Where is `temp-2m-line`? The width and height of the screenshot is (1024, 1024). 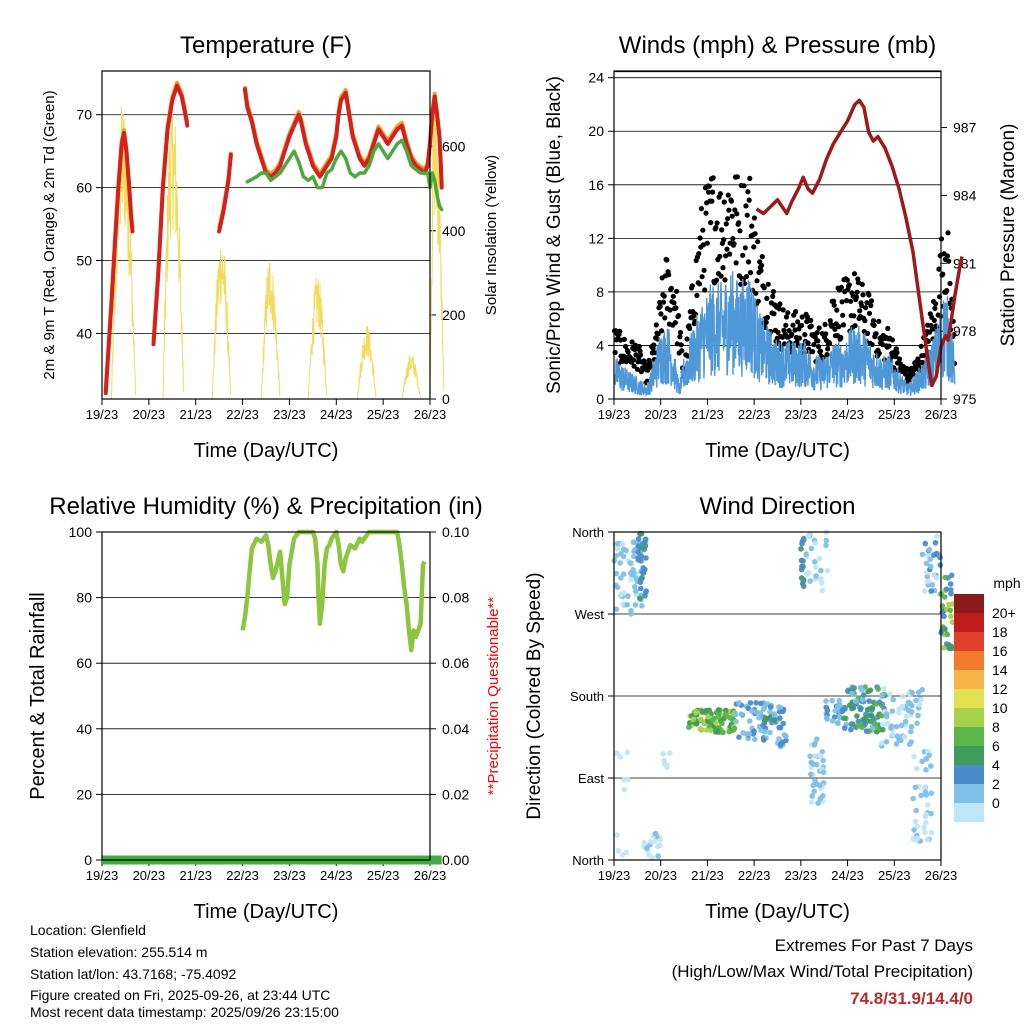
temp-2m-line is located at coordinates (343, 138).